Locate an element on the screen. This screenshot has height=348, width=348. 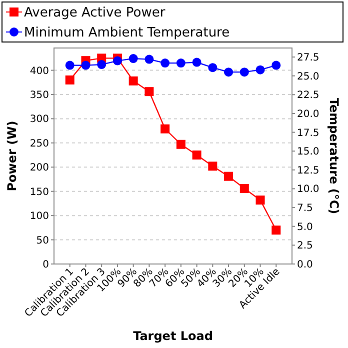
y2-tick-label: 15.0 is located at coordinates (308, 152).